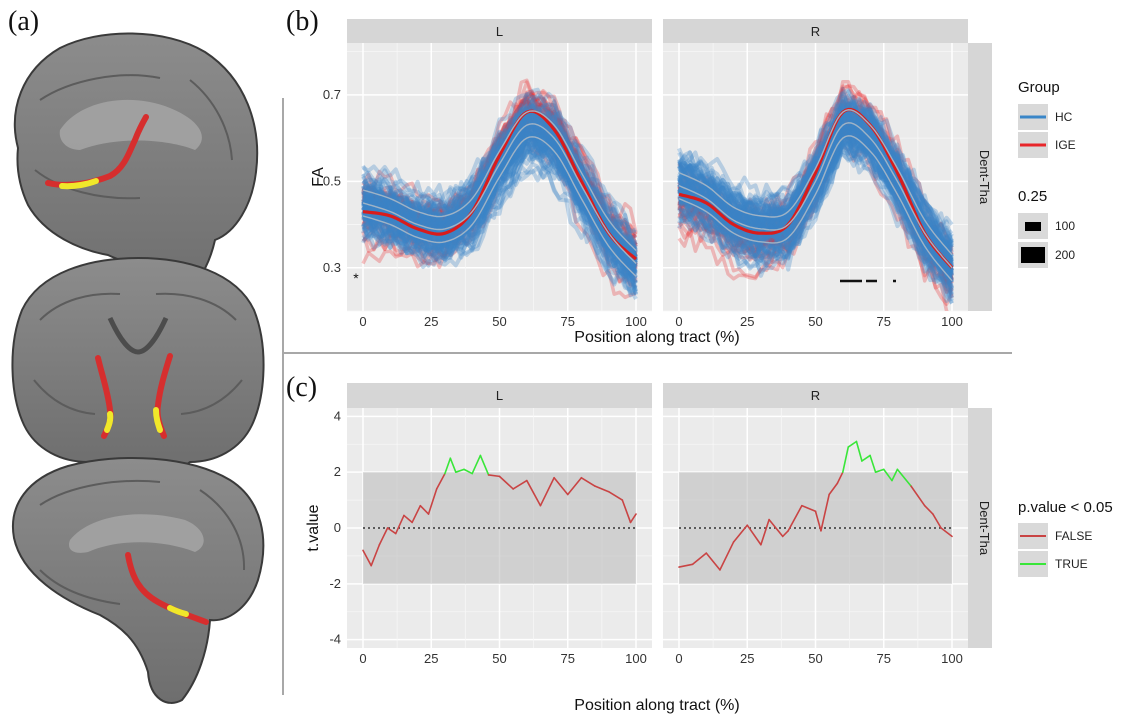  What do you see at coordinates (356, 278) in the screenshot?
I see `significance-star: *` at bounding box center [356, 278].